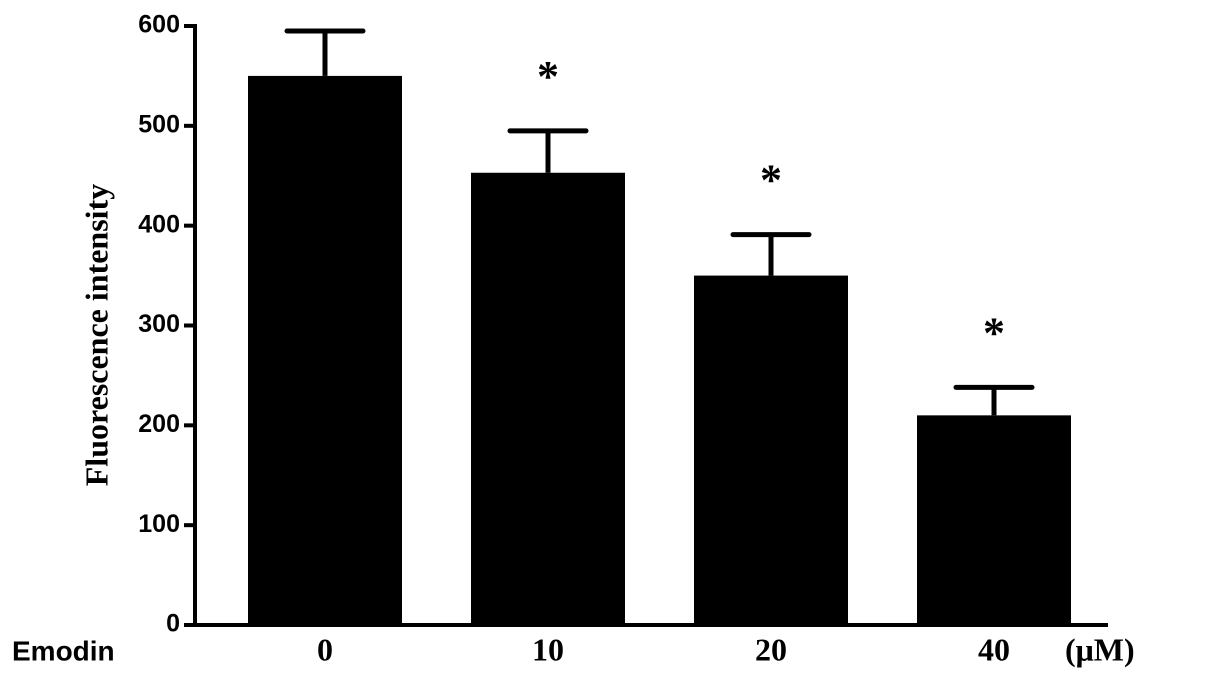 This screenshot has height=685, width=1205. Describe the element at coordinates (159, 524) in the screenshot. I see `y-tick-label: 100` at that location.